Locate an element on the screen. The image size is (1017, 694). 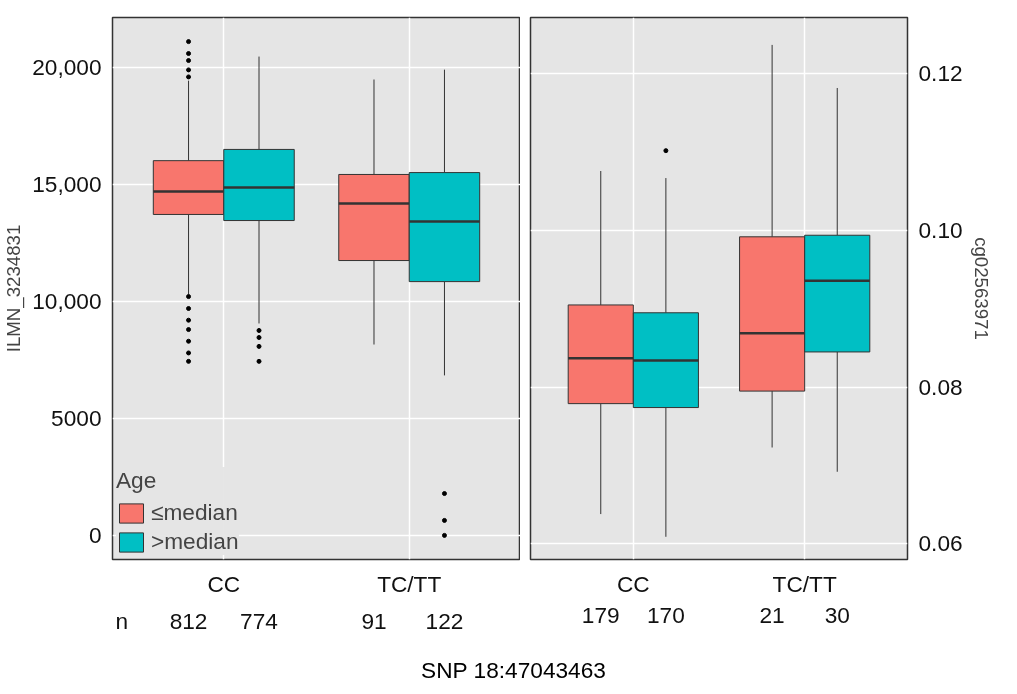
y2-tick-label: 0.10 is located at coordinates (940, 230).